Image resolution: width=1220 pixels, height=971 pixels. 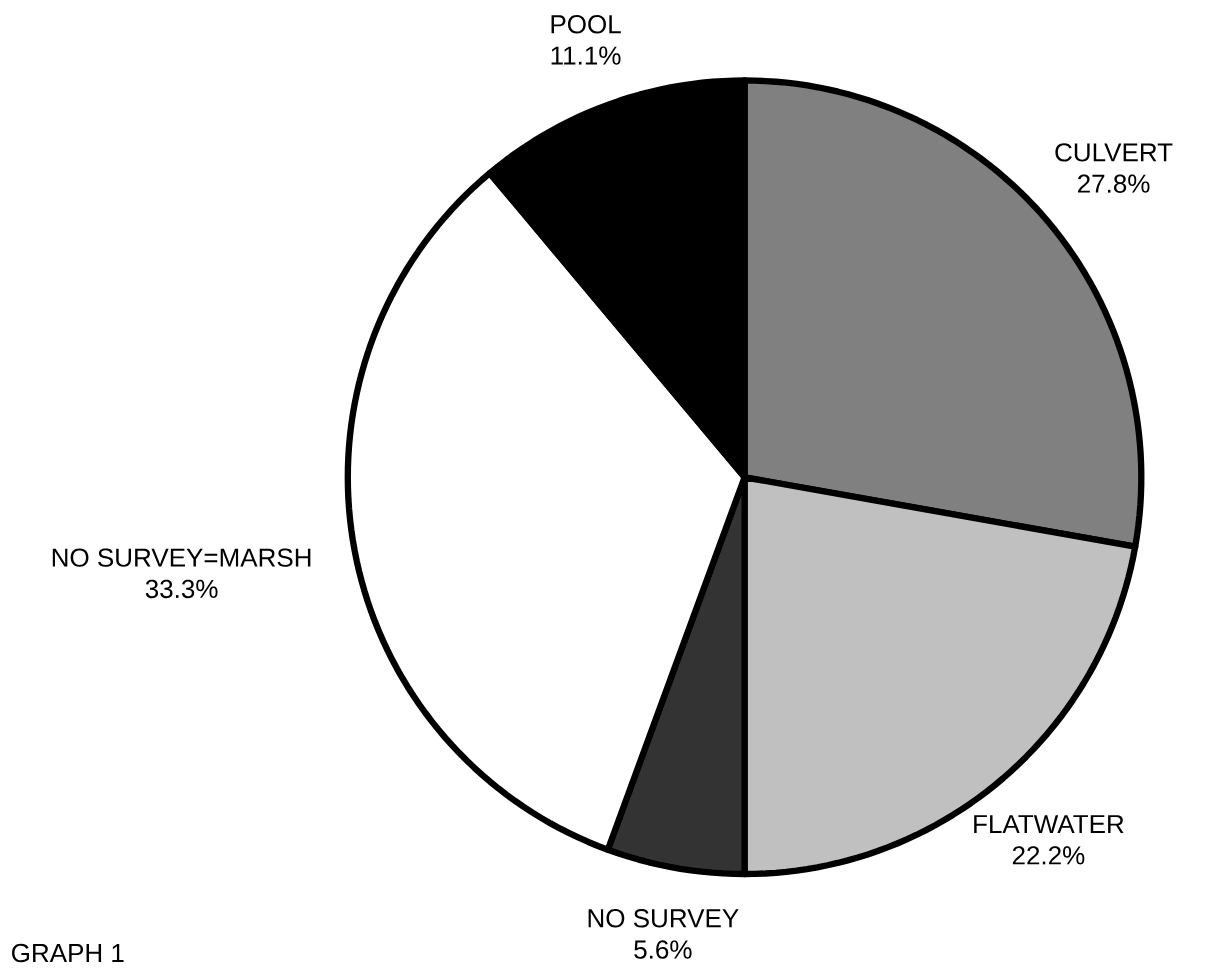 What do you see at coordinates (1048, 855) in the screenshot?
I see `data-label: 22.2%` at bounding box center [1048, 855].